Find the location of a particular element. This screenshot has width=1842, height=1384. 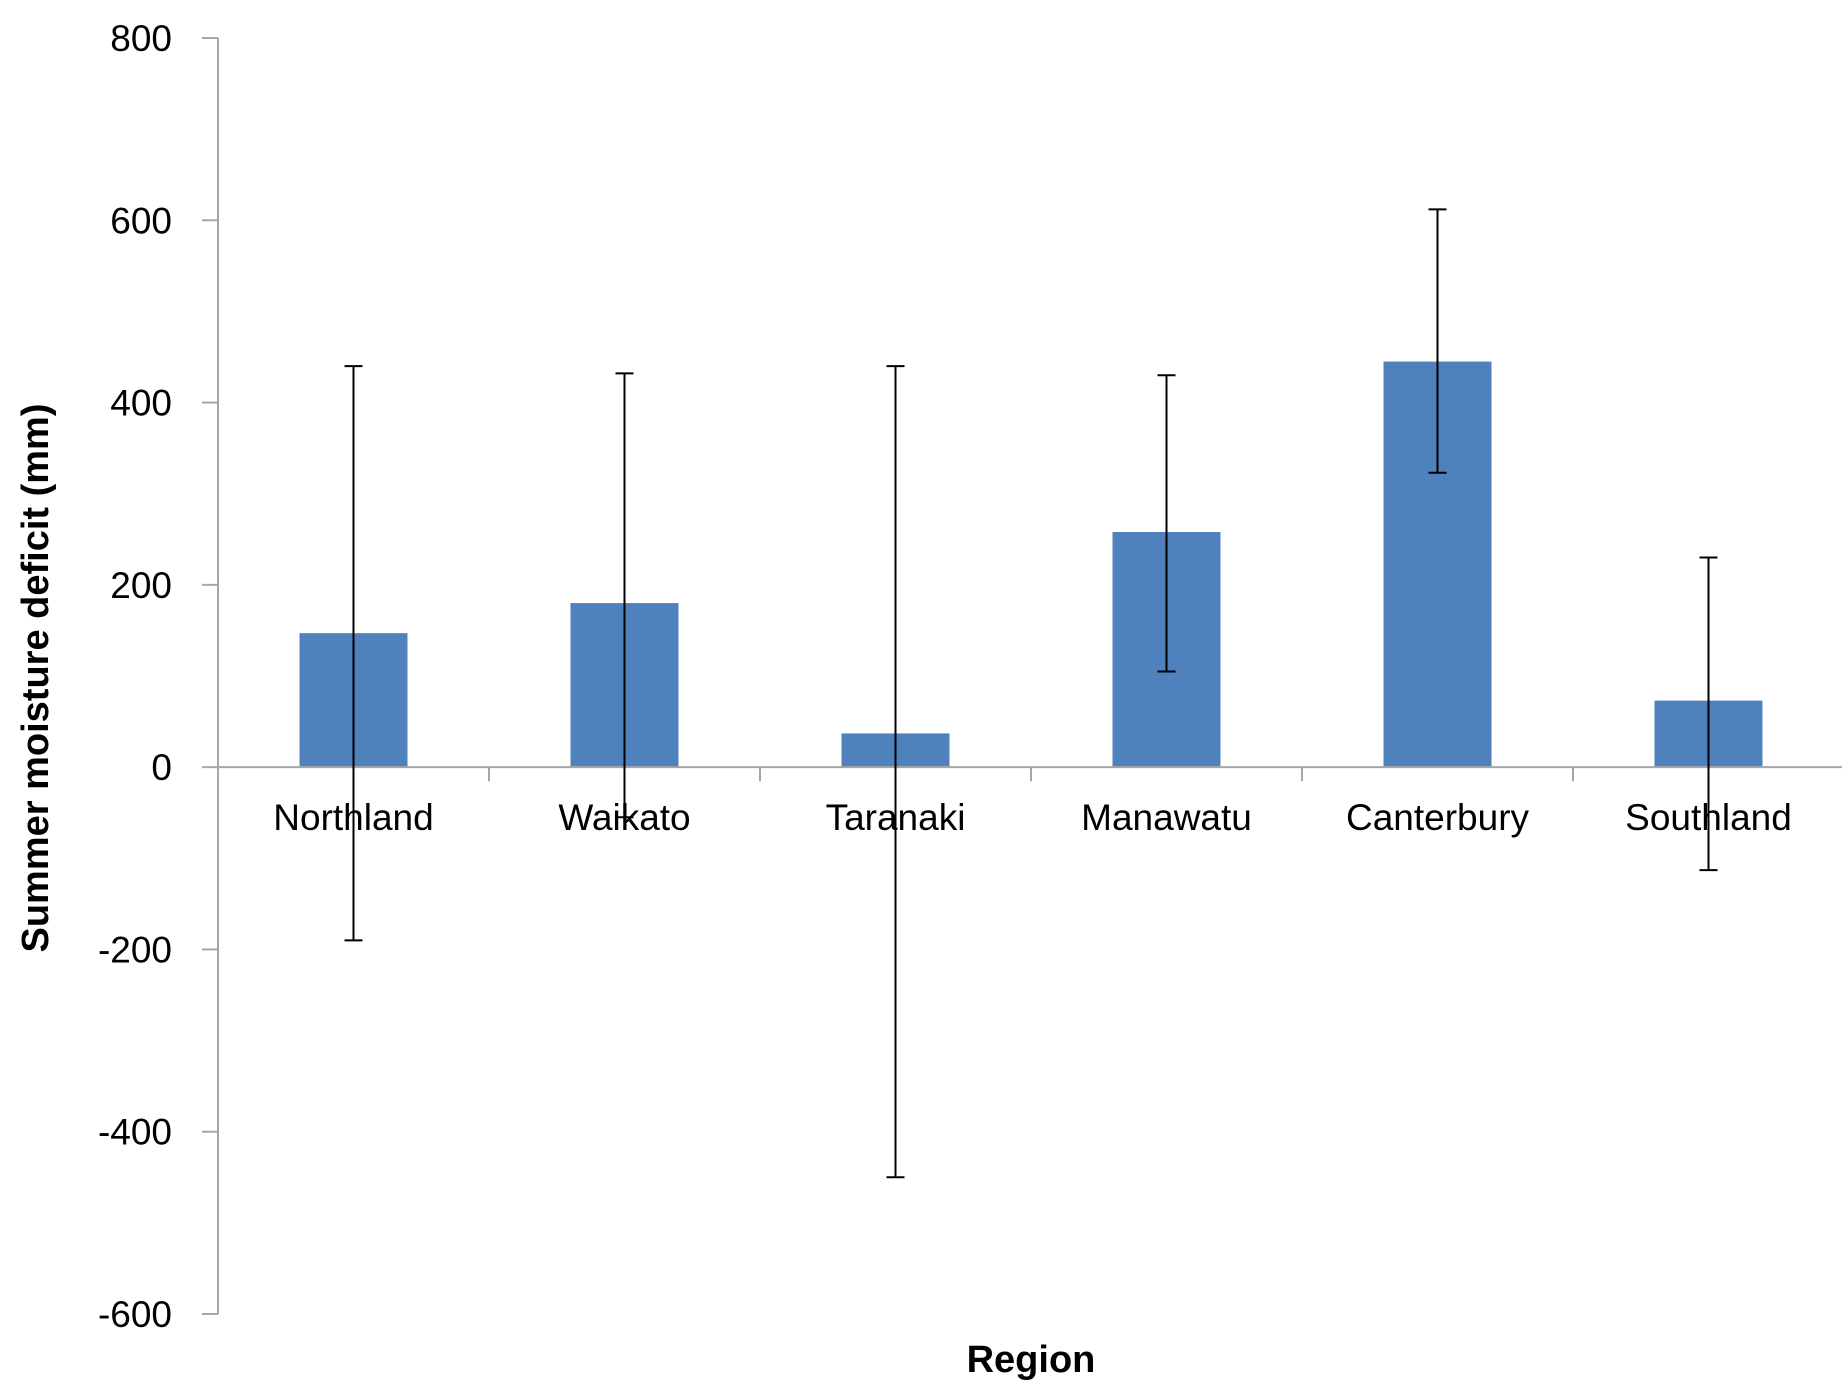

error-bar-waikato is located at coordinates (624, 595).